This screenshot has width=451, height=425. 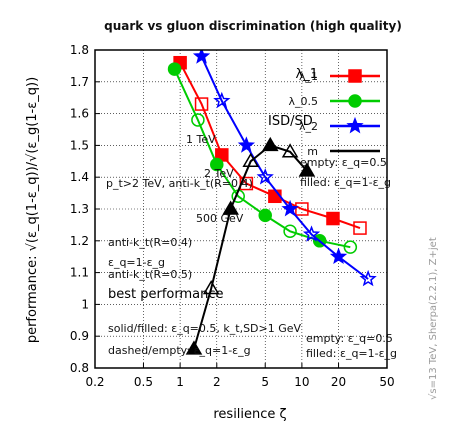 What do you see at coordinates (79, 209) in the screenshot?
I see `y-tick-label: 1.3` at bounding box center [79, 209].